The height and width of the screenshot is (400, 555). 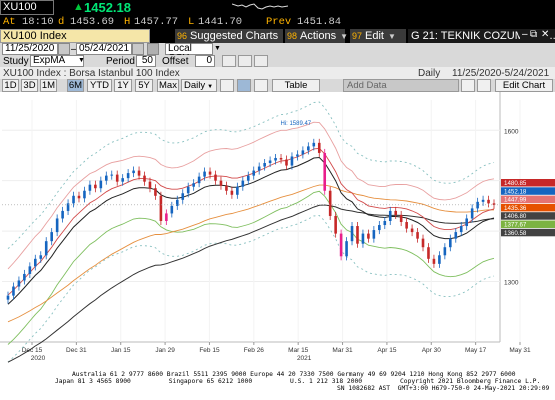 I want to click on edit-chart-button: Edit Chart, so click(x=524, y=85).